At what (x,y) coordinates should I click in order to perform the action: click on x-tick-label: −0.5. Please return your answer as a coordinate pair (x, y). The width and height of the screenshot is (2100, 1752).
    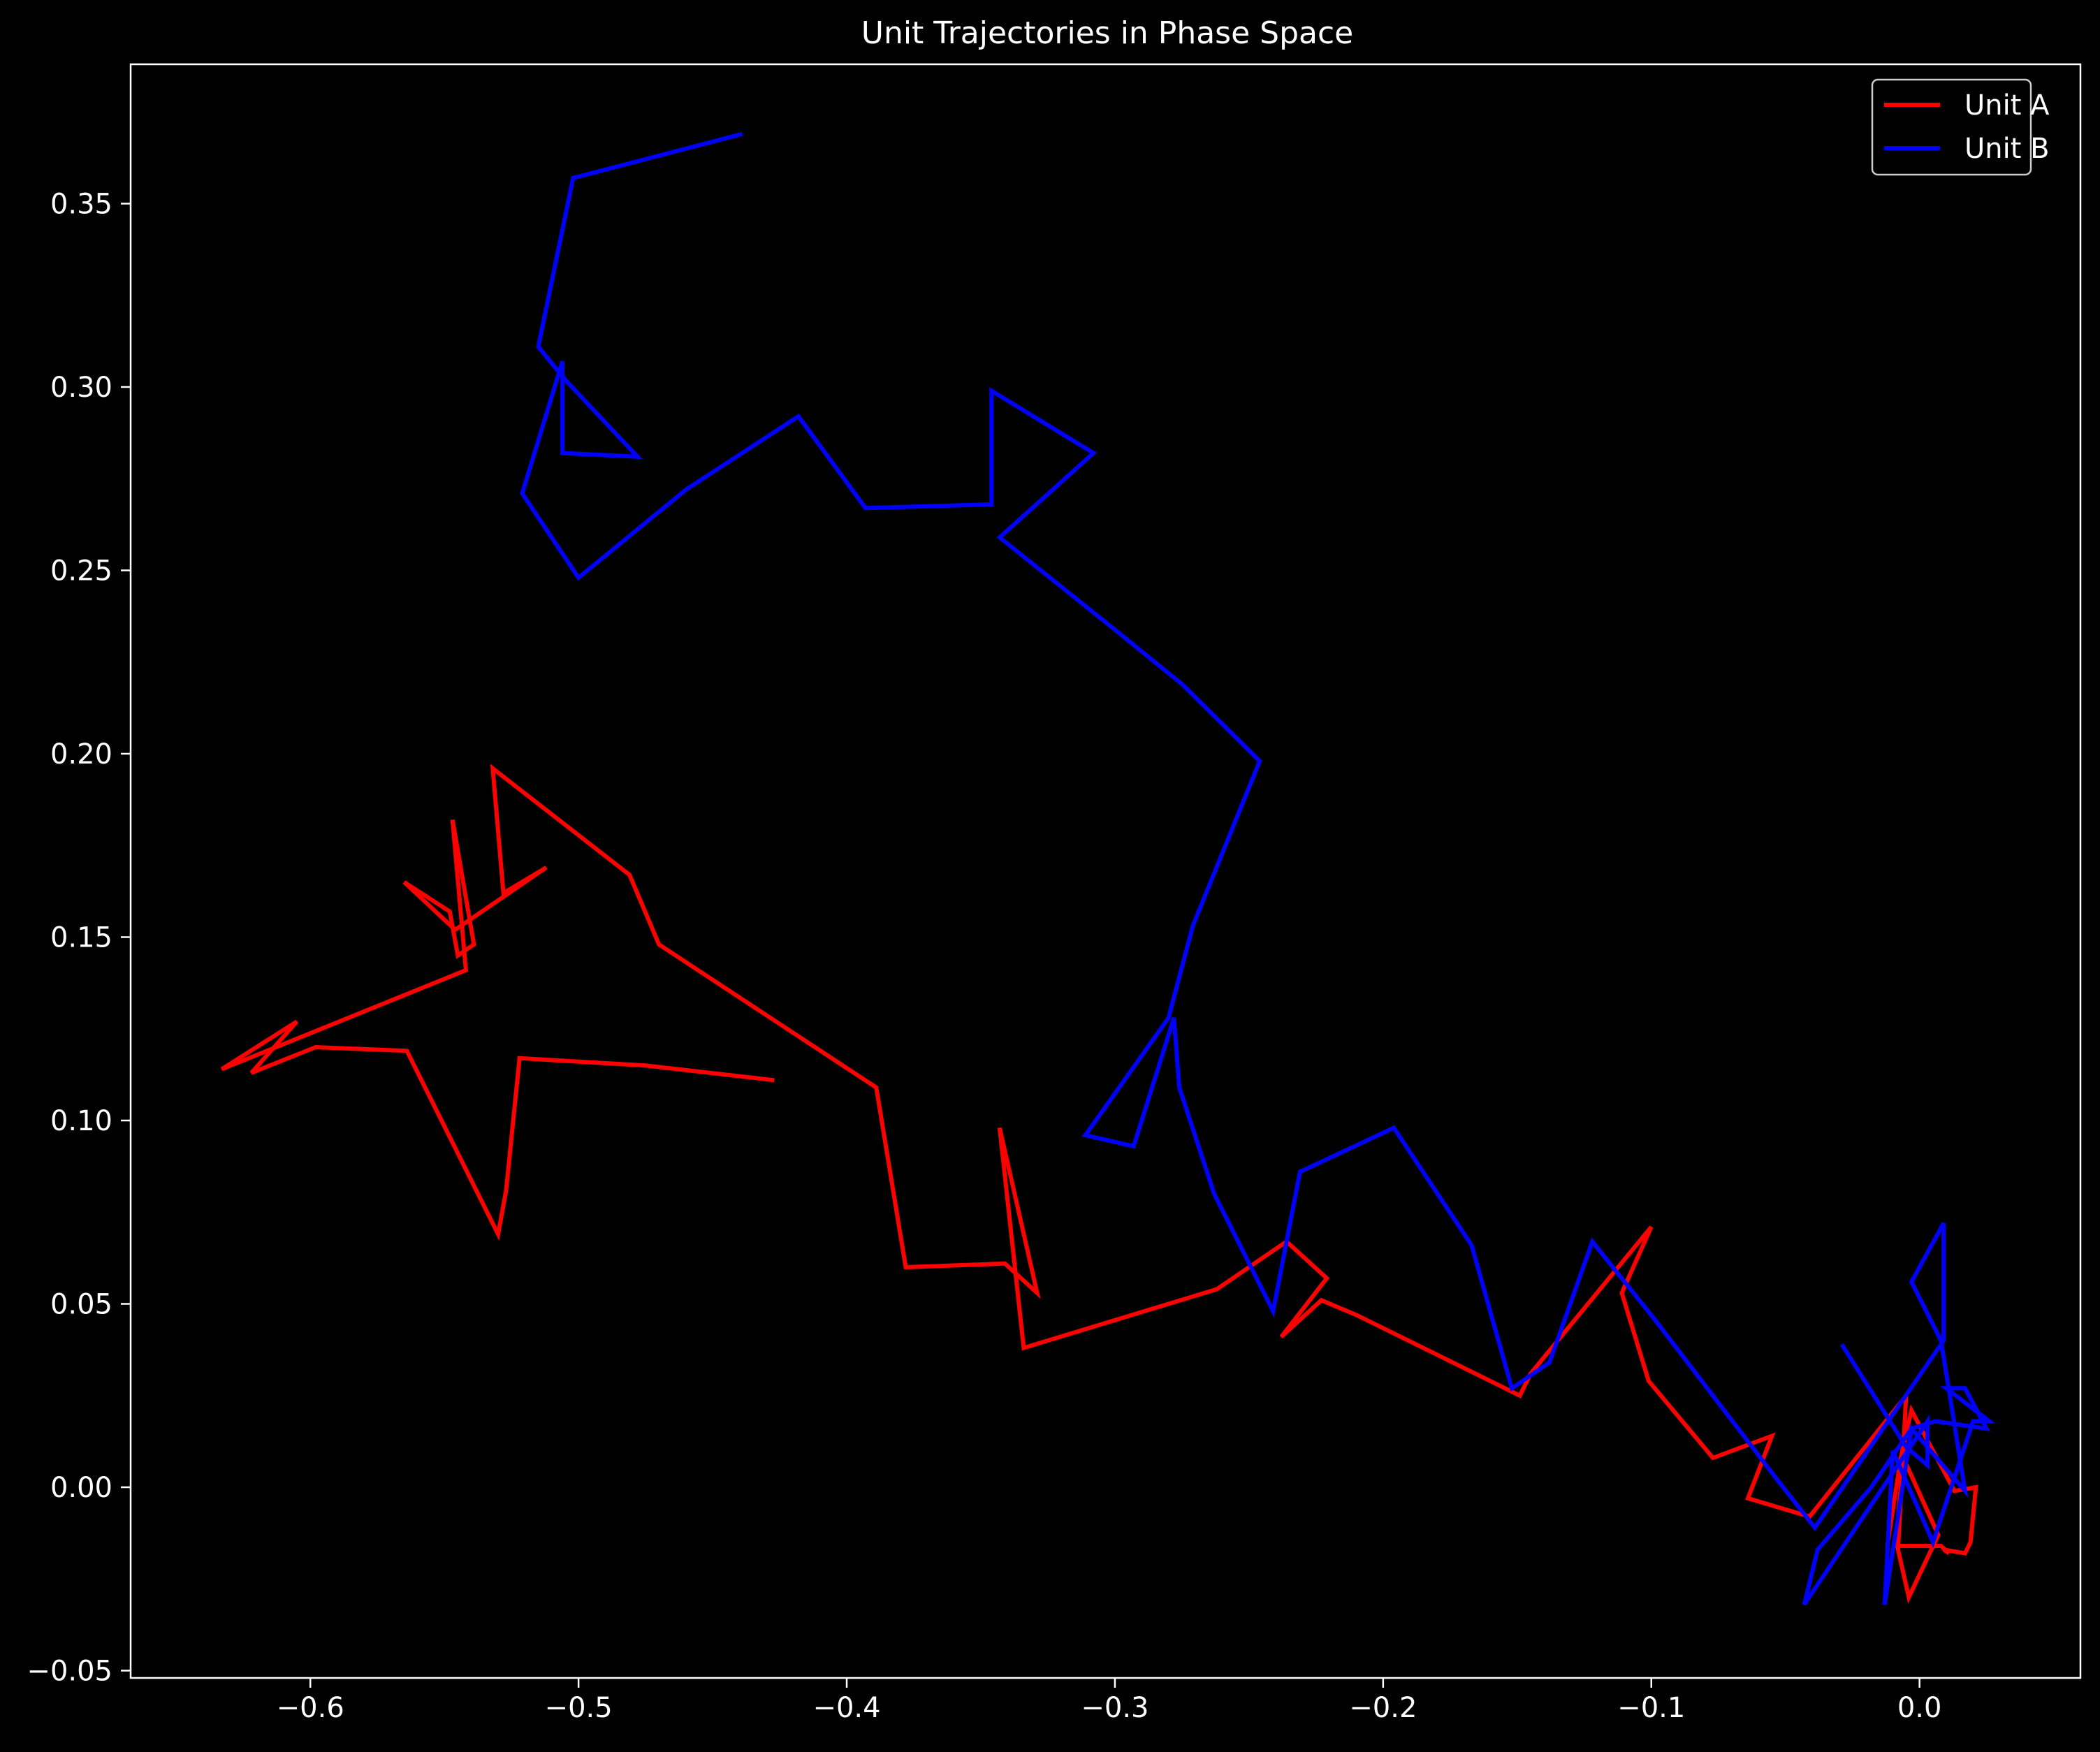
    Looking at the image, I should click on (579, 1708).